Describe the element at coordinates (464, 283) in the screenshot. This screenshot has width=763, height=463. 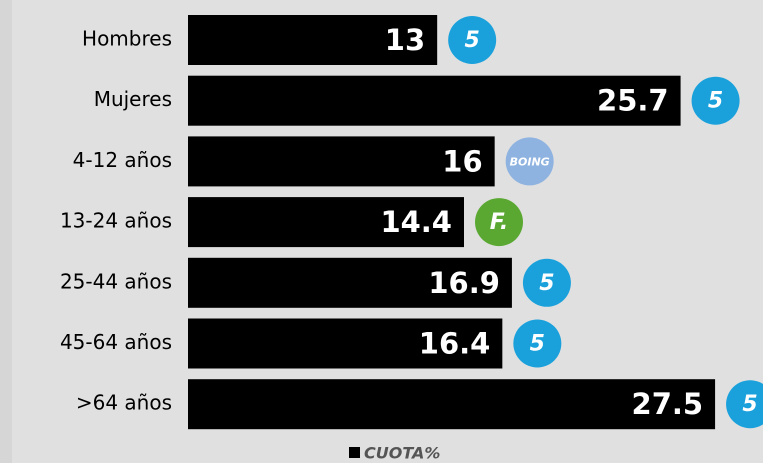
I see `value-label: 16.9` at that location.